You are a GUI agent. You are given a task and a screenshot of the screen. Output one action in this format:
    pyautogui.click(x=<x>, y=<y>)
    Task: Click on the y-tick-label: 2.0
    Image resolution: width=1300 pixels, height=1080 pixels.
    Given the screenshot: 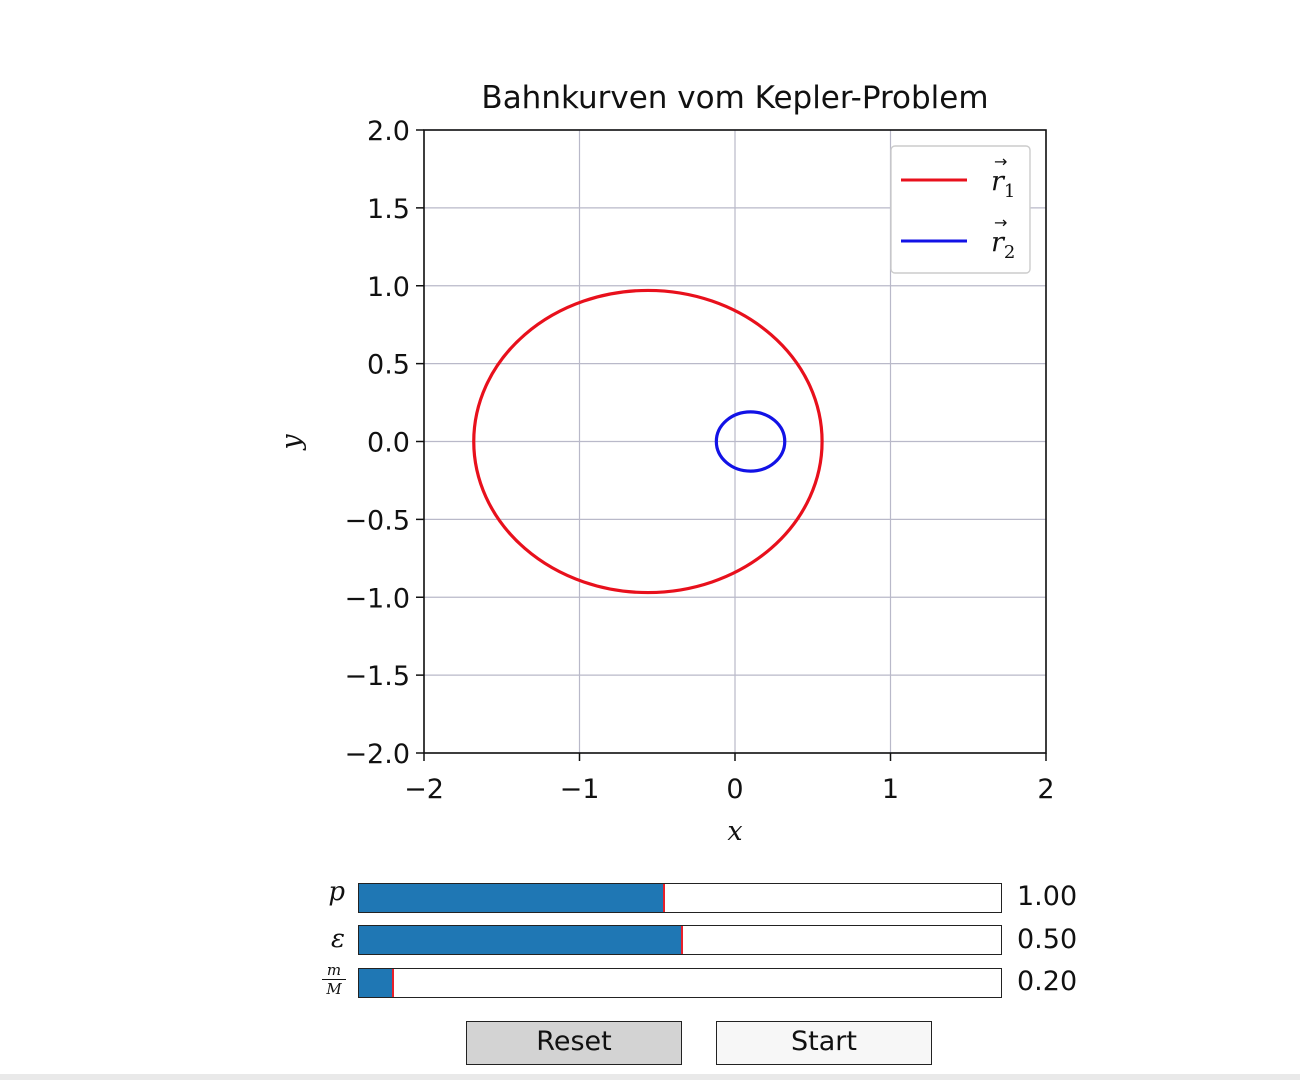 What is the action you would take?
    pyautogui.click(x=388, y=131)
    